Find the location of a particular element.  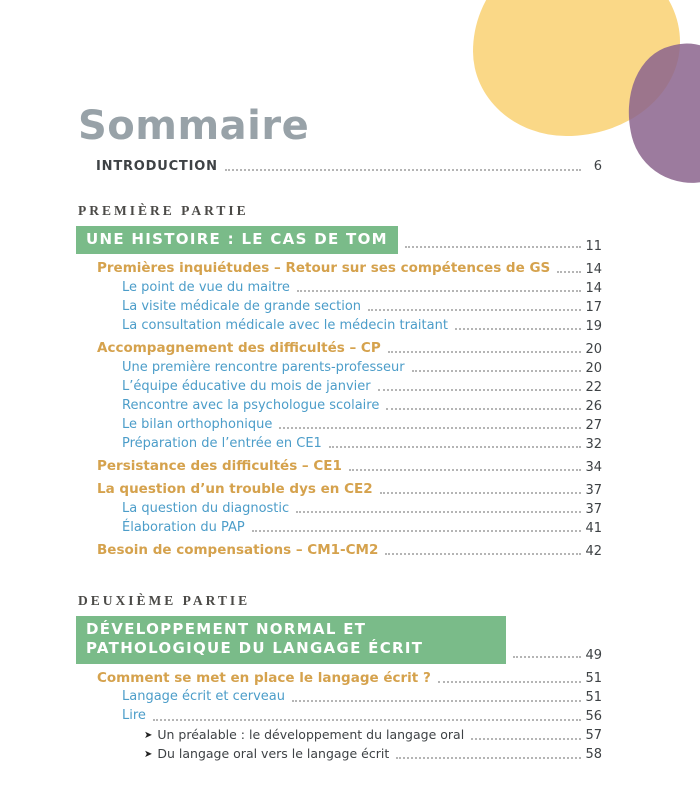

toc-entry-label: ➤ Du langage oral vers le langage écrit is located at coordinates (232, 754).